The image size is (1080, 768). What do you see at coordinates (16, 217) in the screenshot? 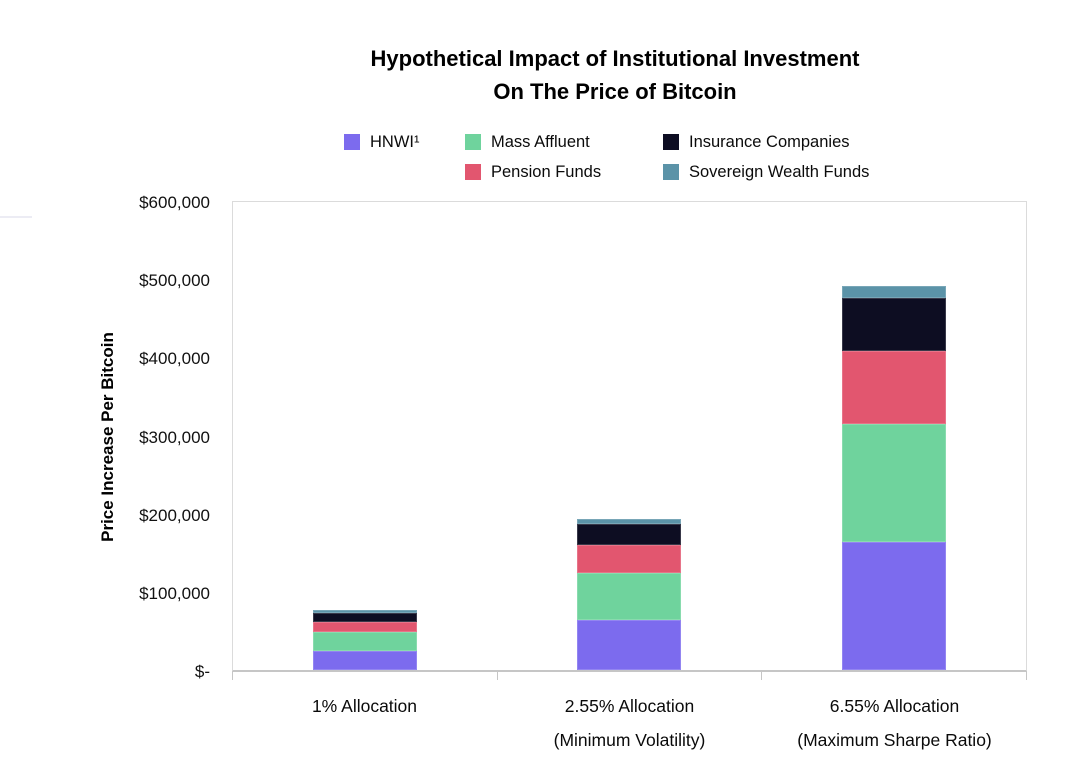
I see `left-edge-divider` at bounding box center [16, 217].